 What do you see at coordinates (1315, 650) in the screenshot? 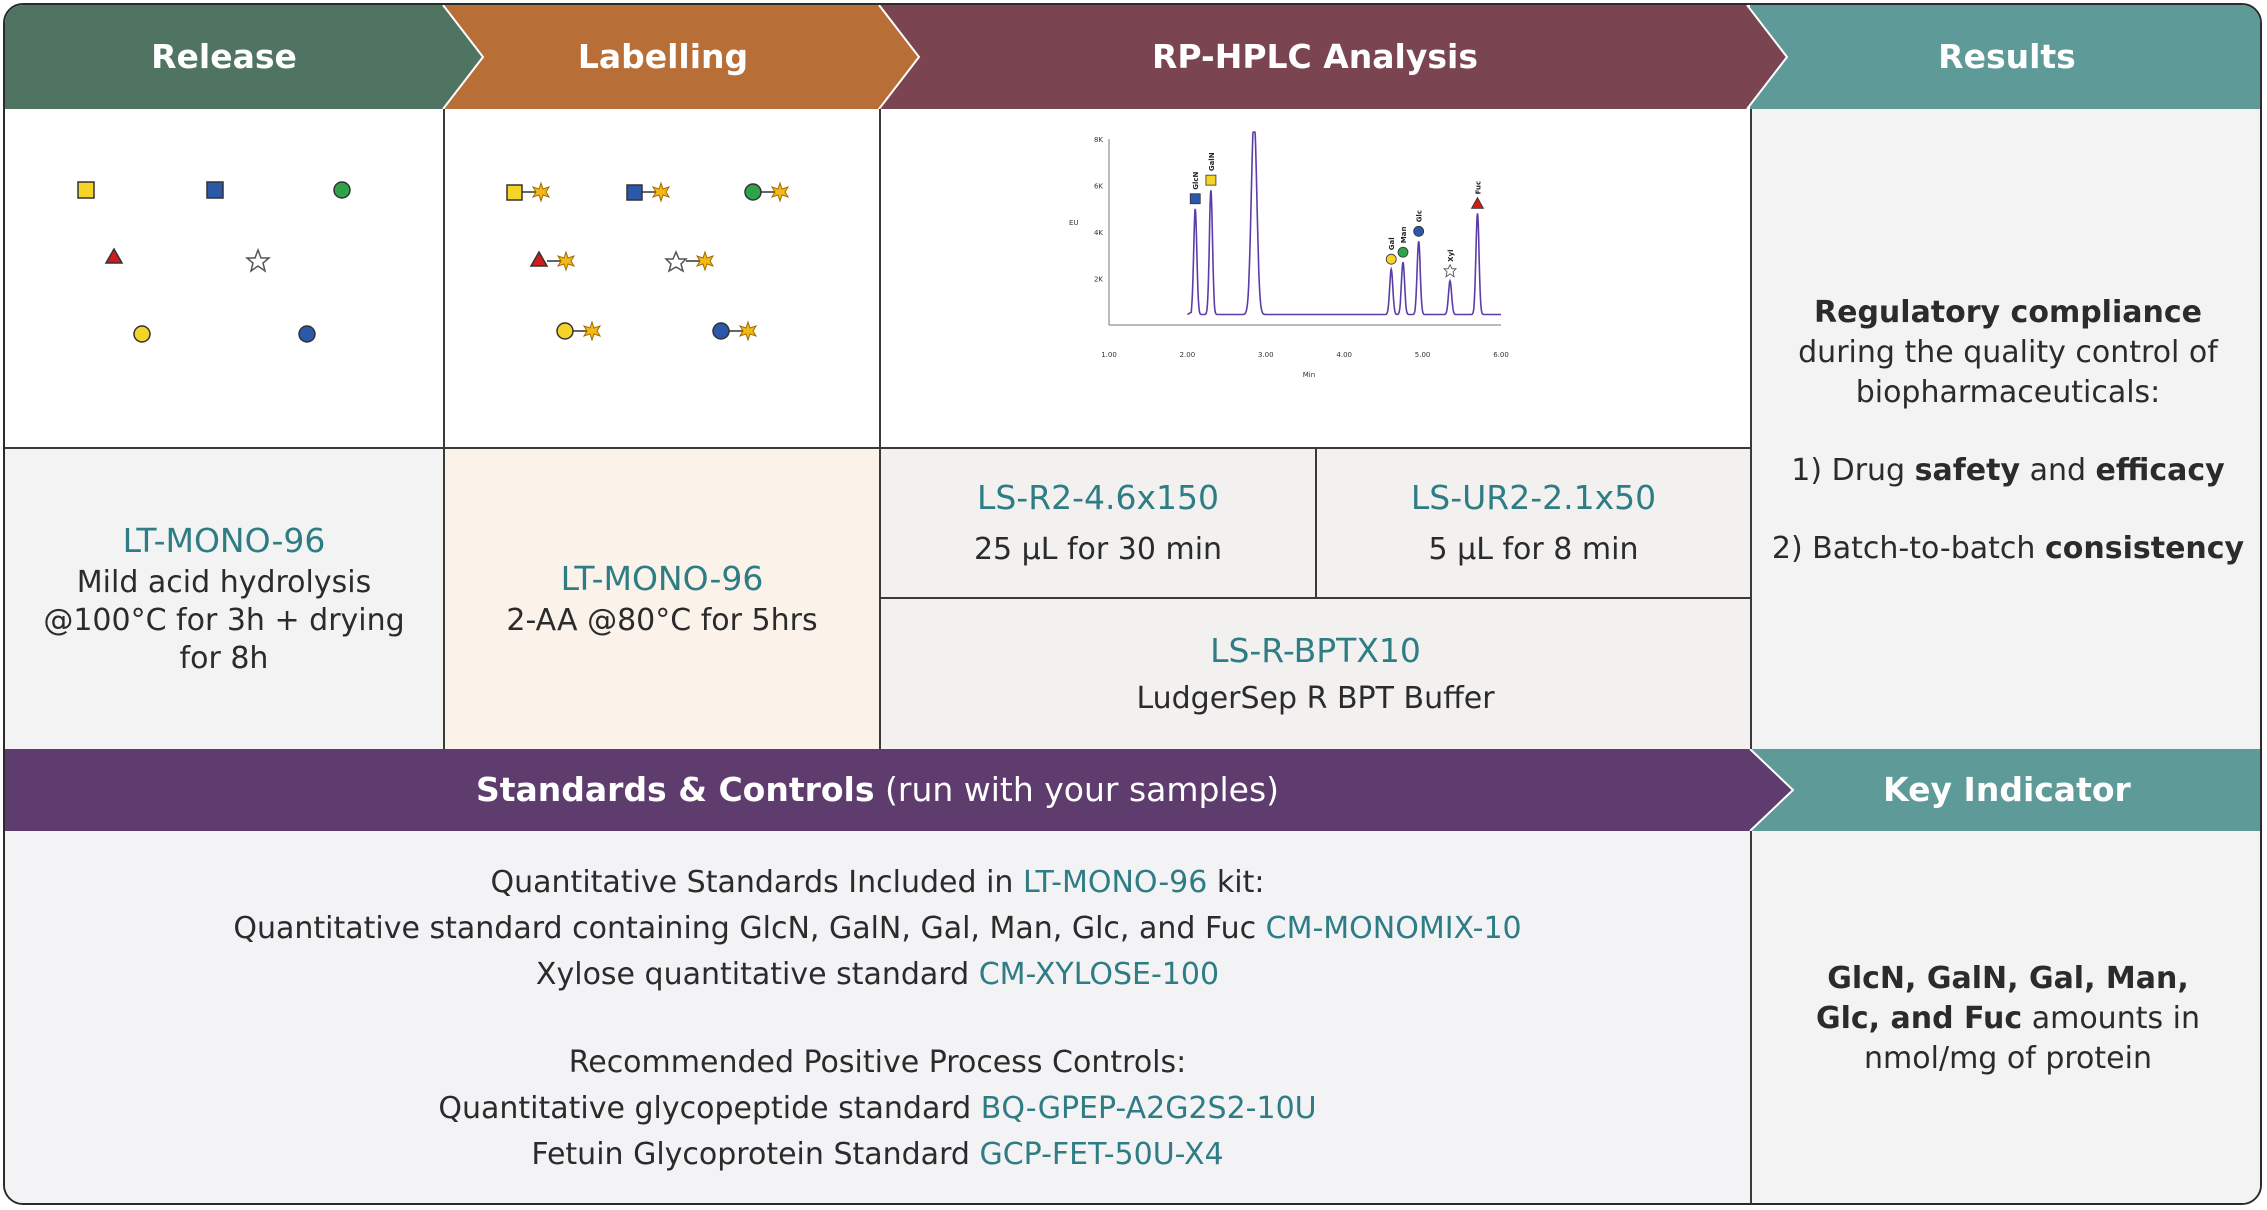
I see `buffer-code: LS-R-BPTX10` at bounding box center [1315, 650].